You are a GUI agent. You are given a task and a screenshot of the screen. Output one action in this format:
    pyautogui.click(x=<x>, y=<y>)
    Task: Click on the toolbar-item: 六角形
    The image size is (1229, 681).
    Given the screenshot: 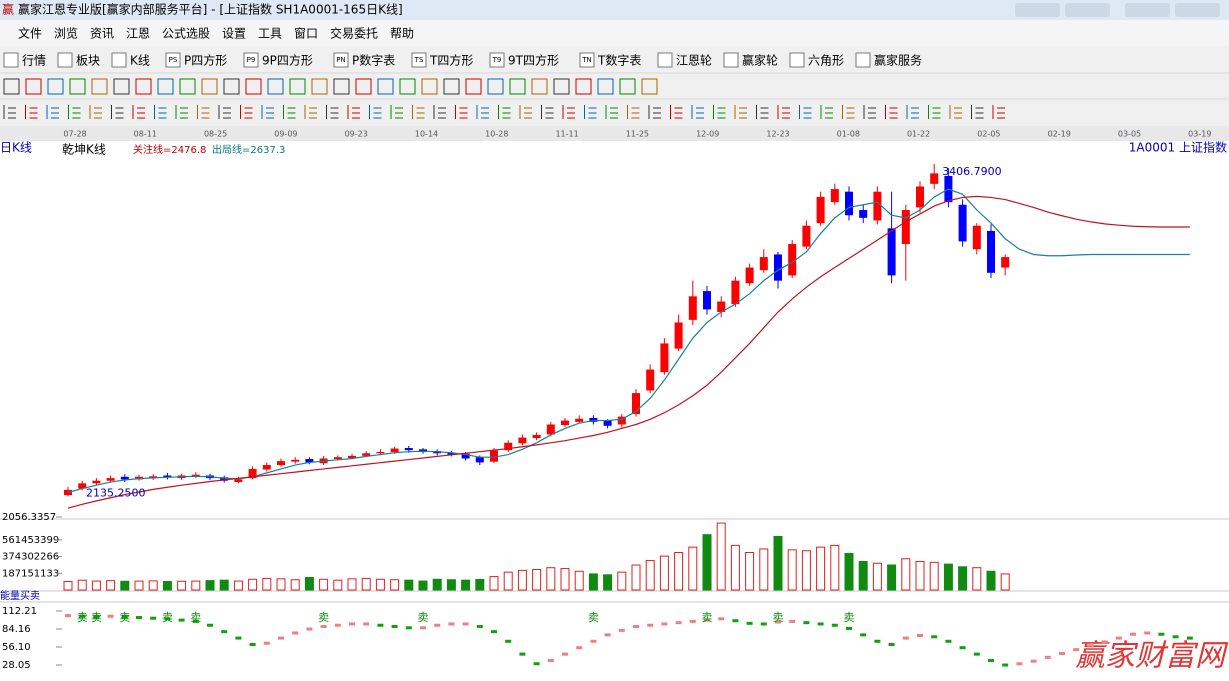 What is the action you would take?
    pyautogui.click(x=826, y=61)
    